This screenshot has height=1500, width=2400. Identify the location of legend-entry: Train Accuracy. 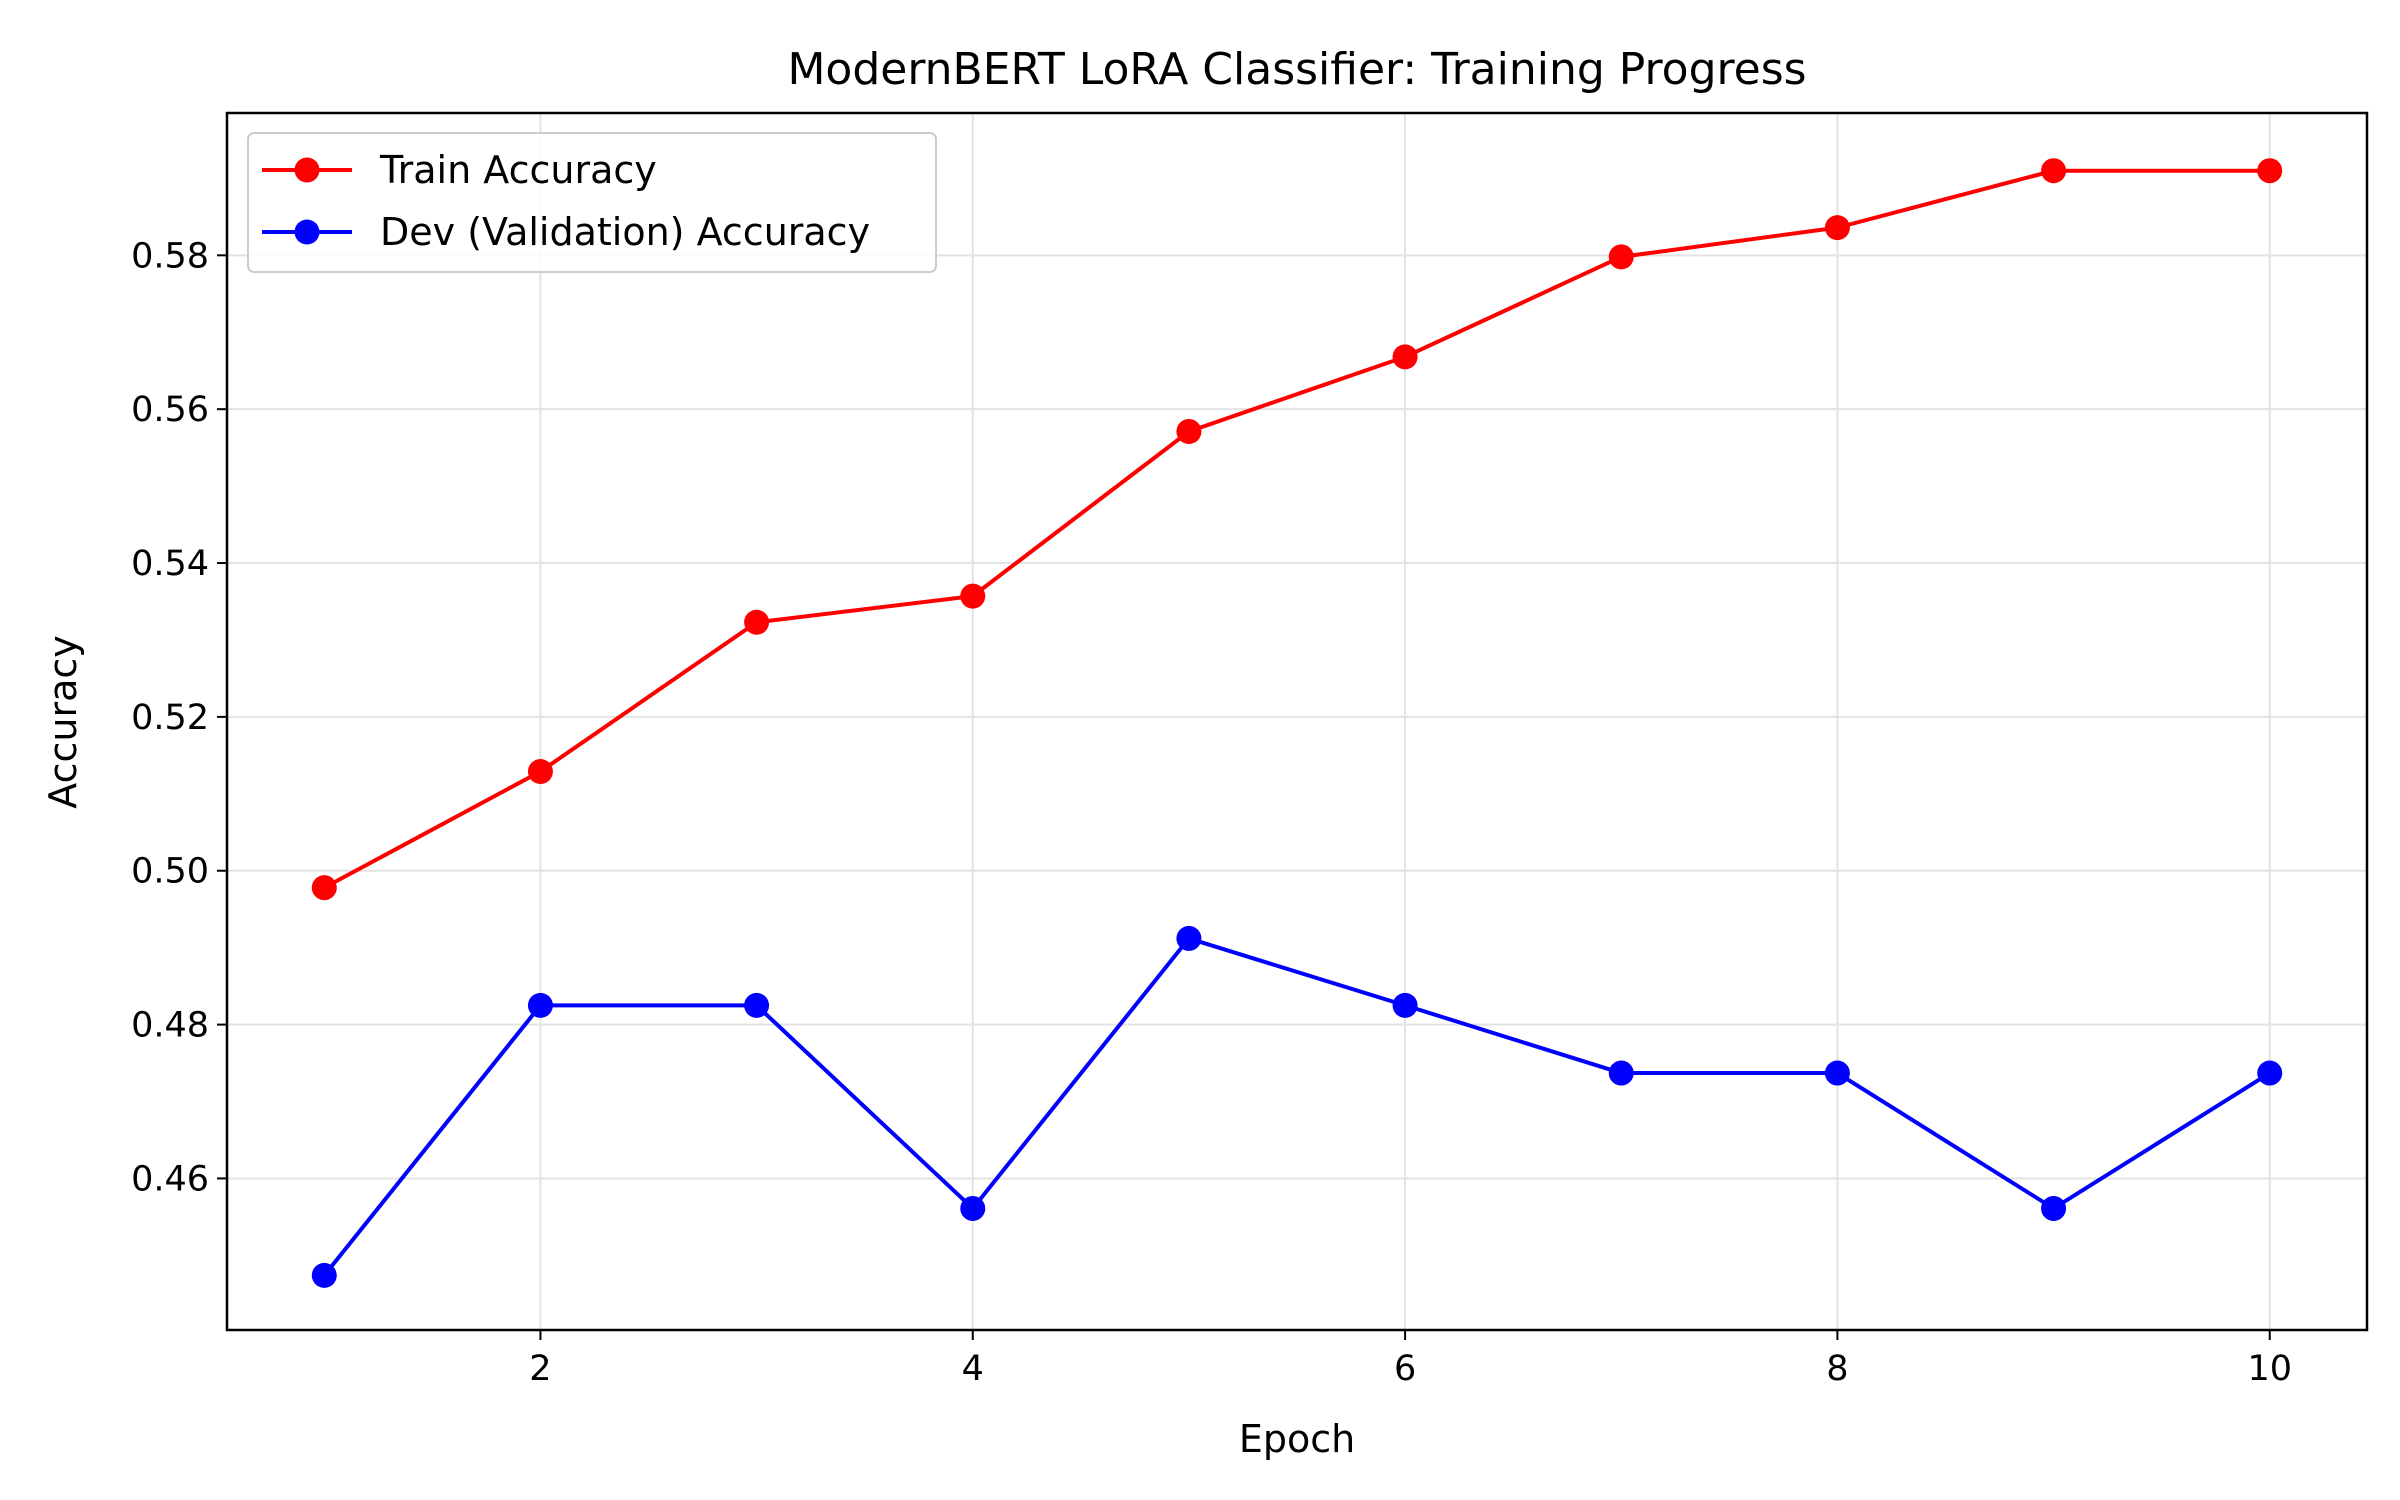
(459, 170).